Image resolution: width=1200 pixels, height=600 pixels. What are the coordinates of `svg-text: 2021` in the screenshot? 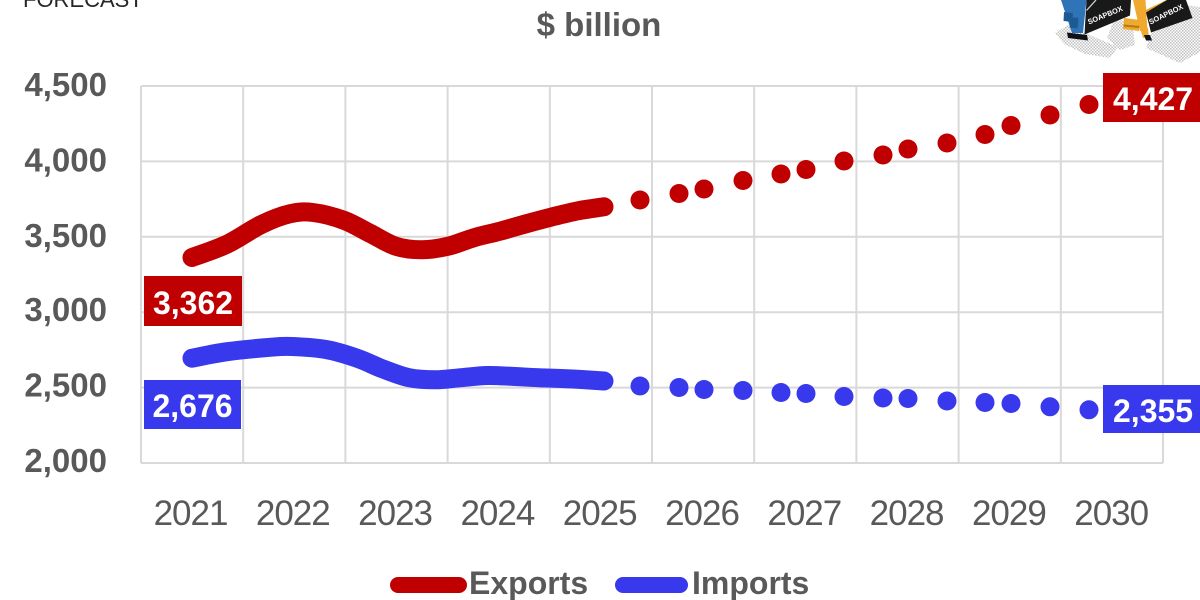 It's located at (191, 513).